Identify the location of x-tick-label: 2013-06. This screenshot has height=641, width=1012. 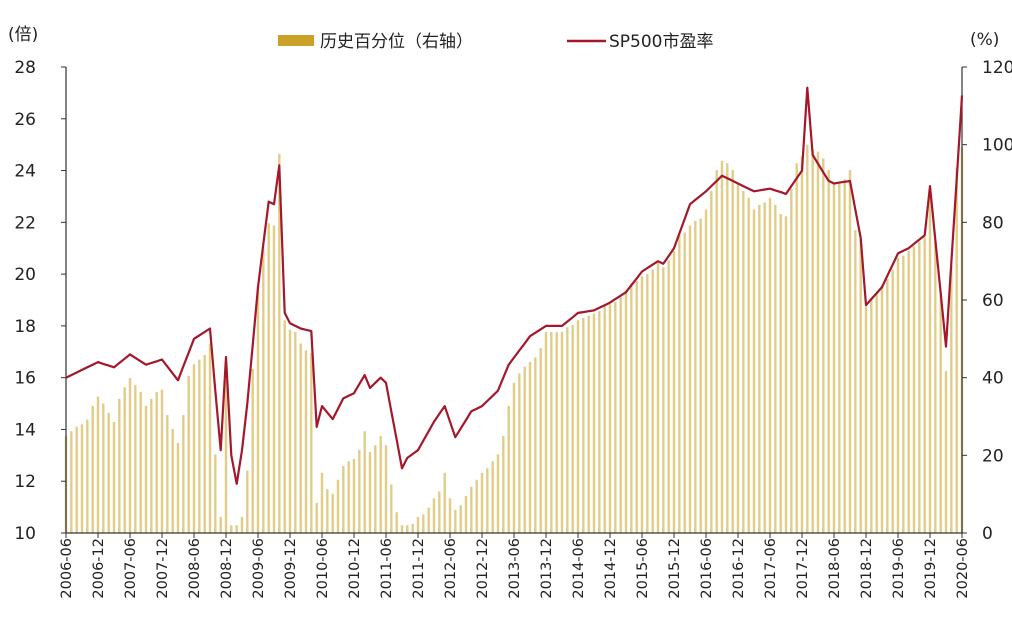
(515, 568).